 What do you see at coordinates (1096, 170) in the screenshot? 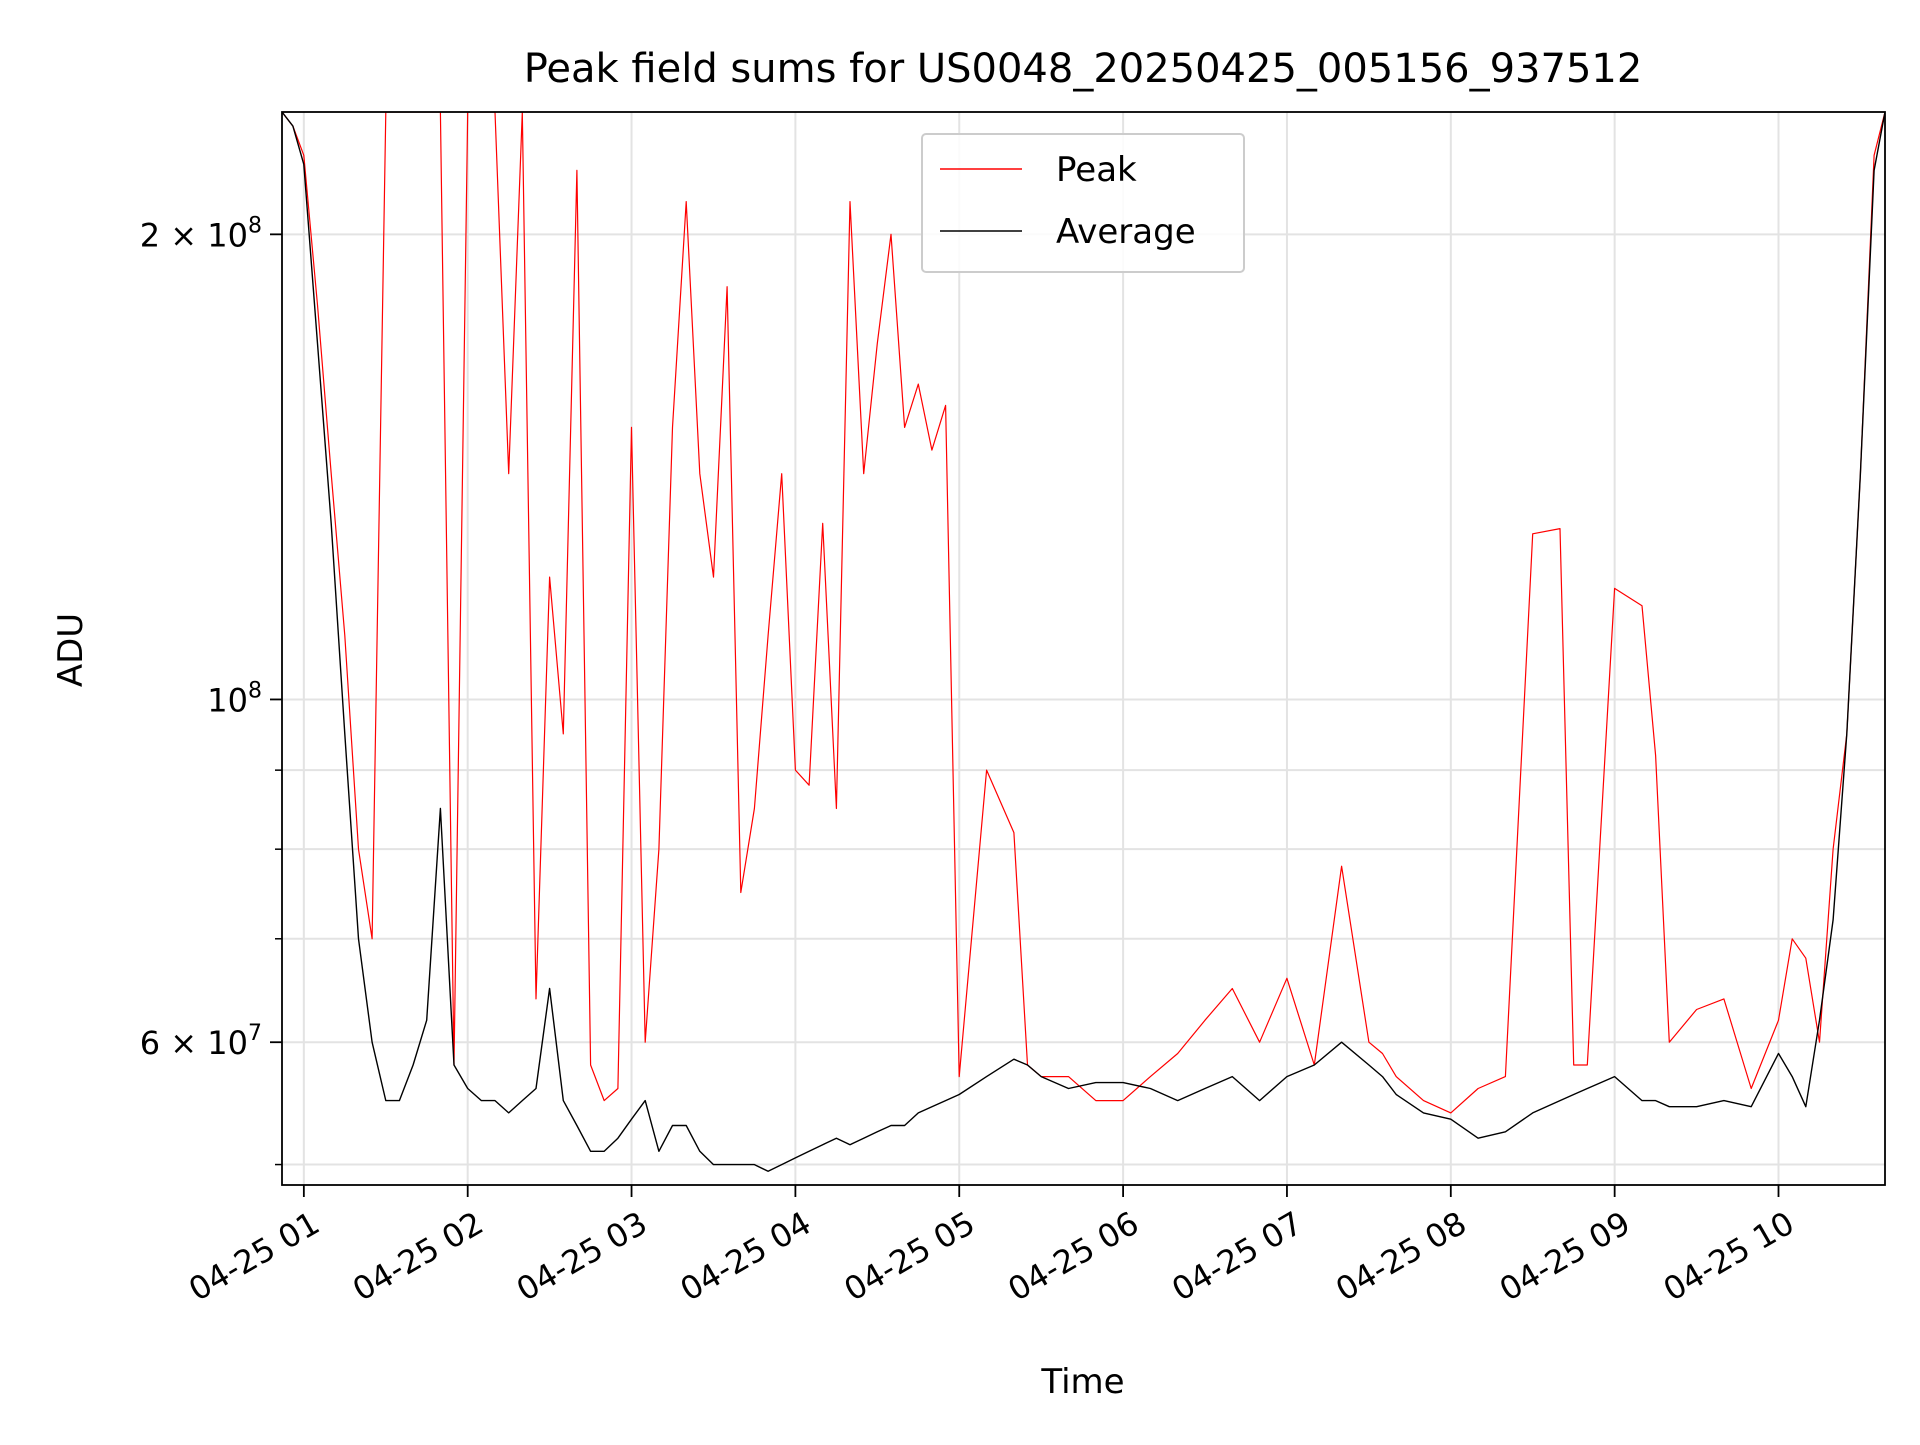
I see `legend-label-peak: Peak` at bounding box center [1096, 170].